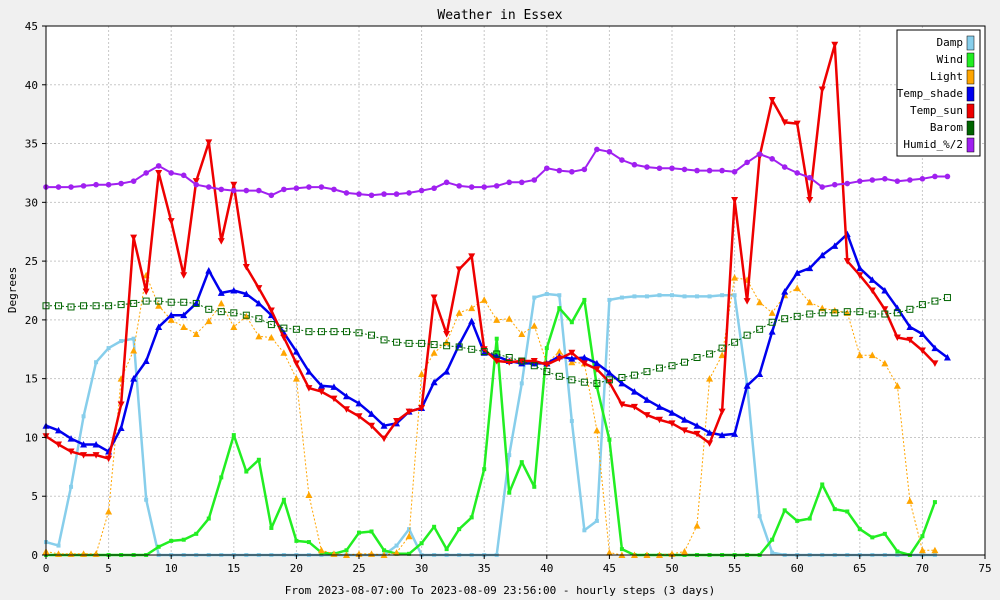  I want to click on legend-label-temp-sun: Temp_sun, so click(936, 110).